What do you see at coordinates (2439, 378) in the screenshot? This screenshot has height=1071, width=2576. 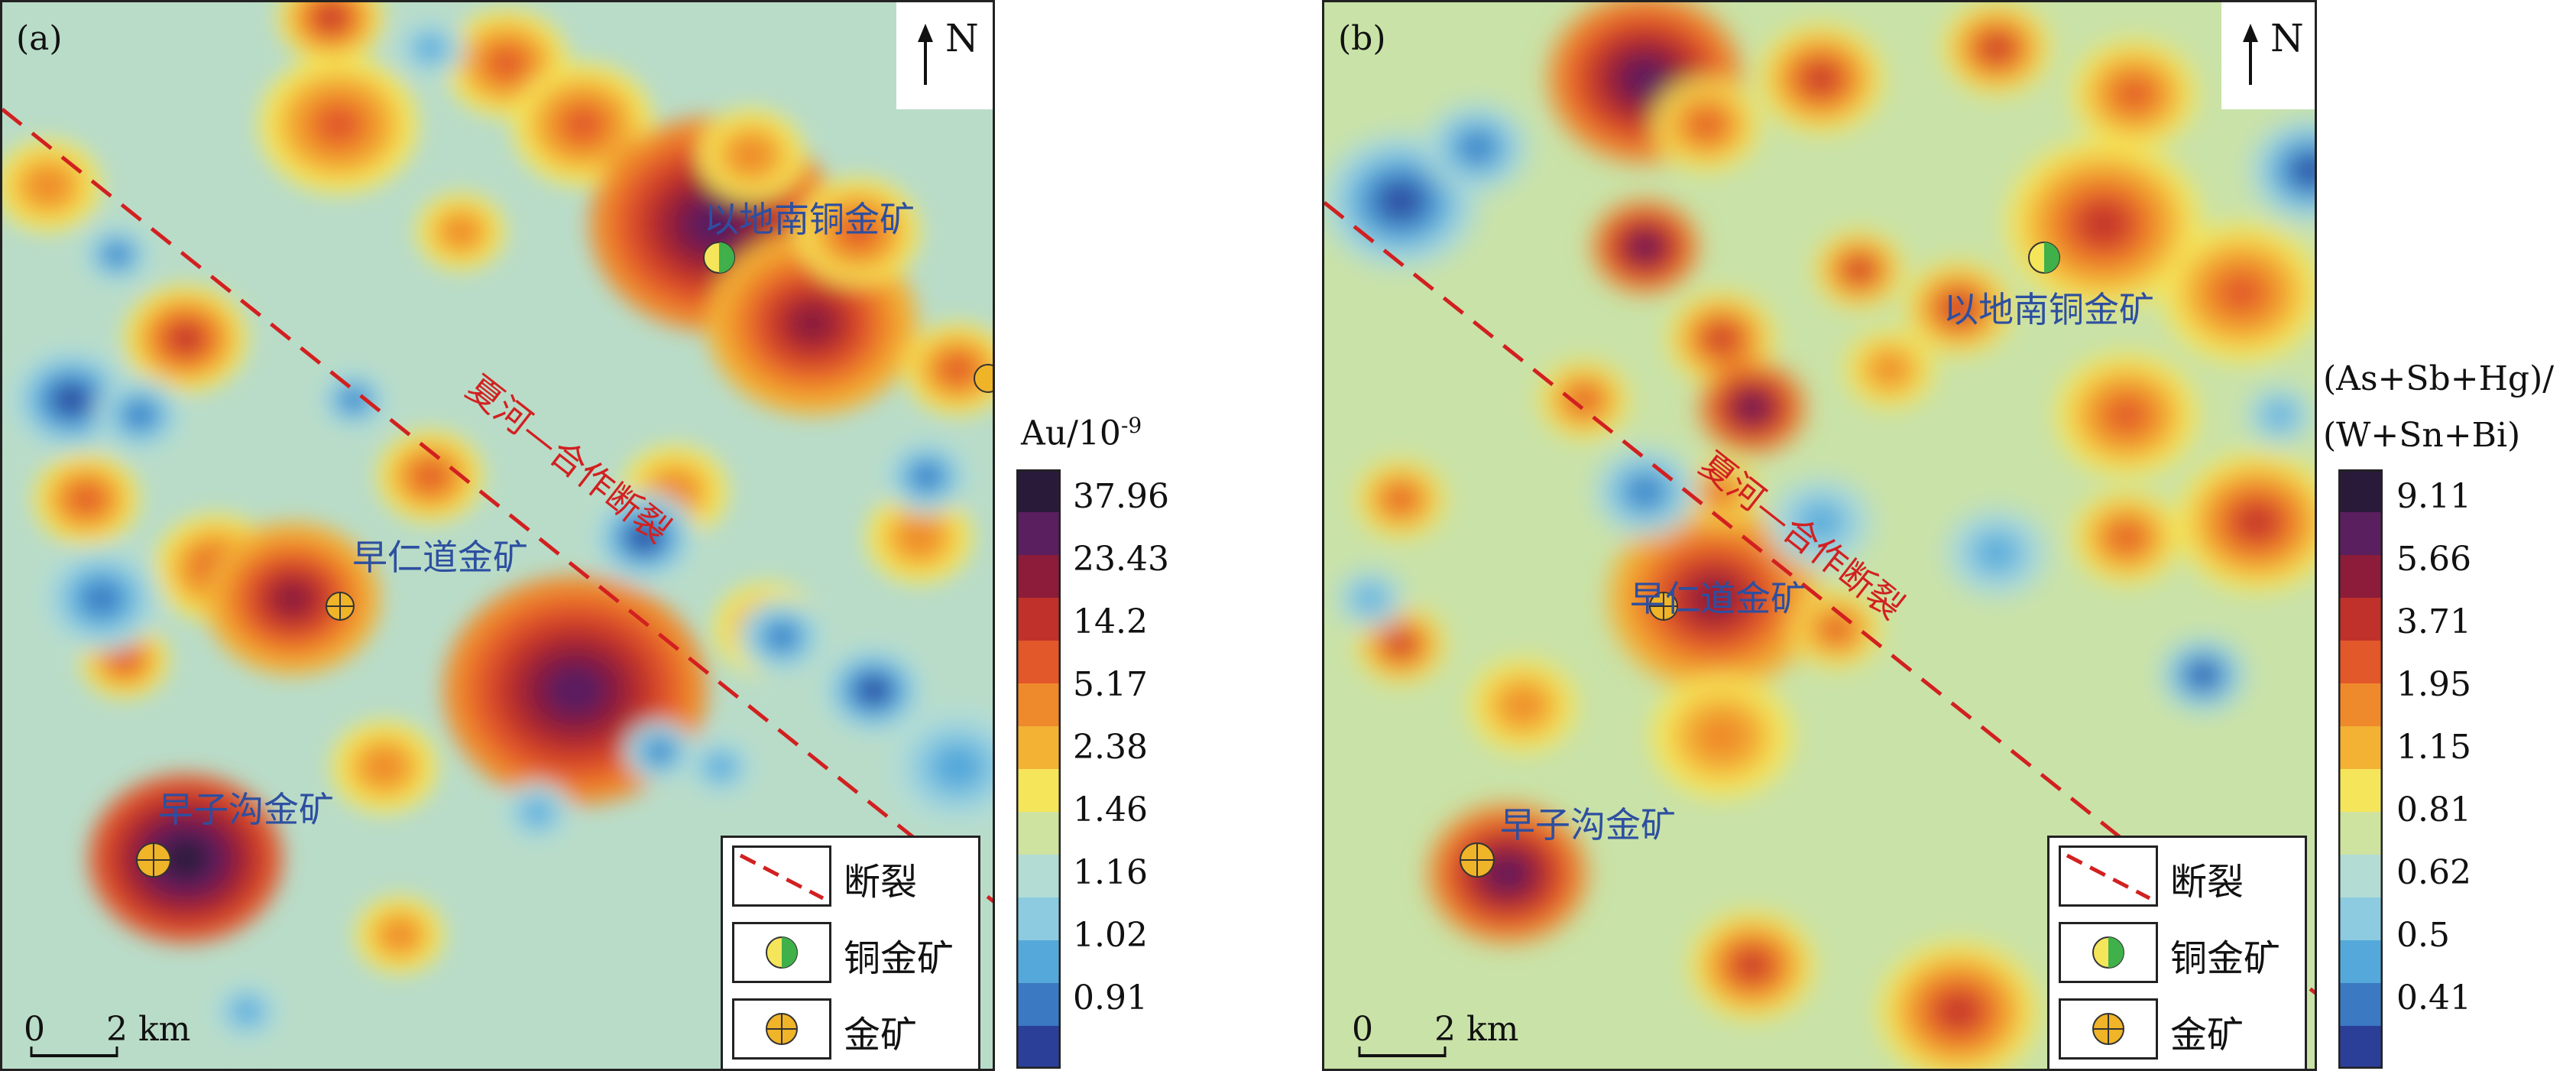 I see `colorbar-title: (As+Sb+Hg)/` at bounding box center [2439, 378].